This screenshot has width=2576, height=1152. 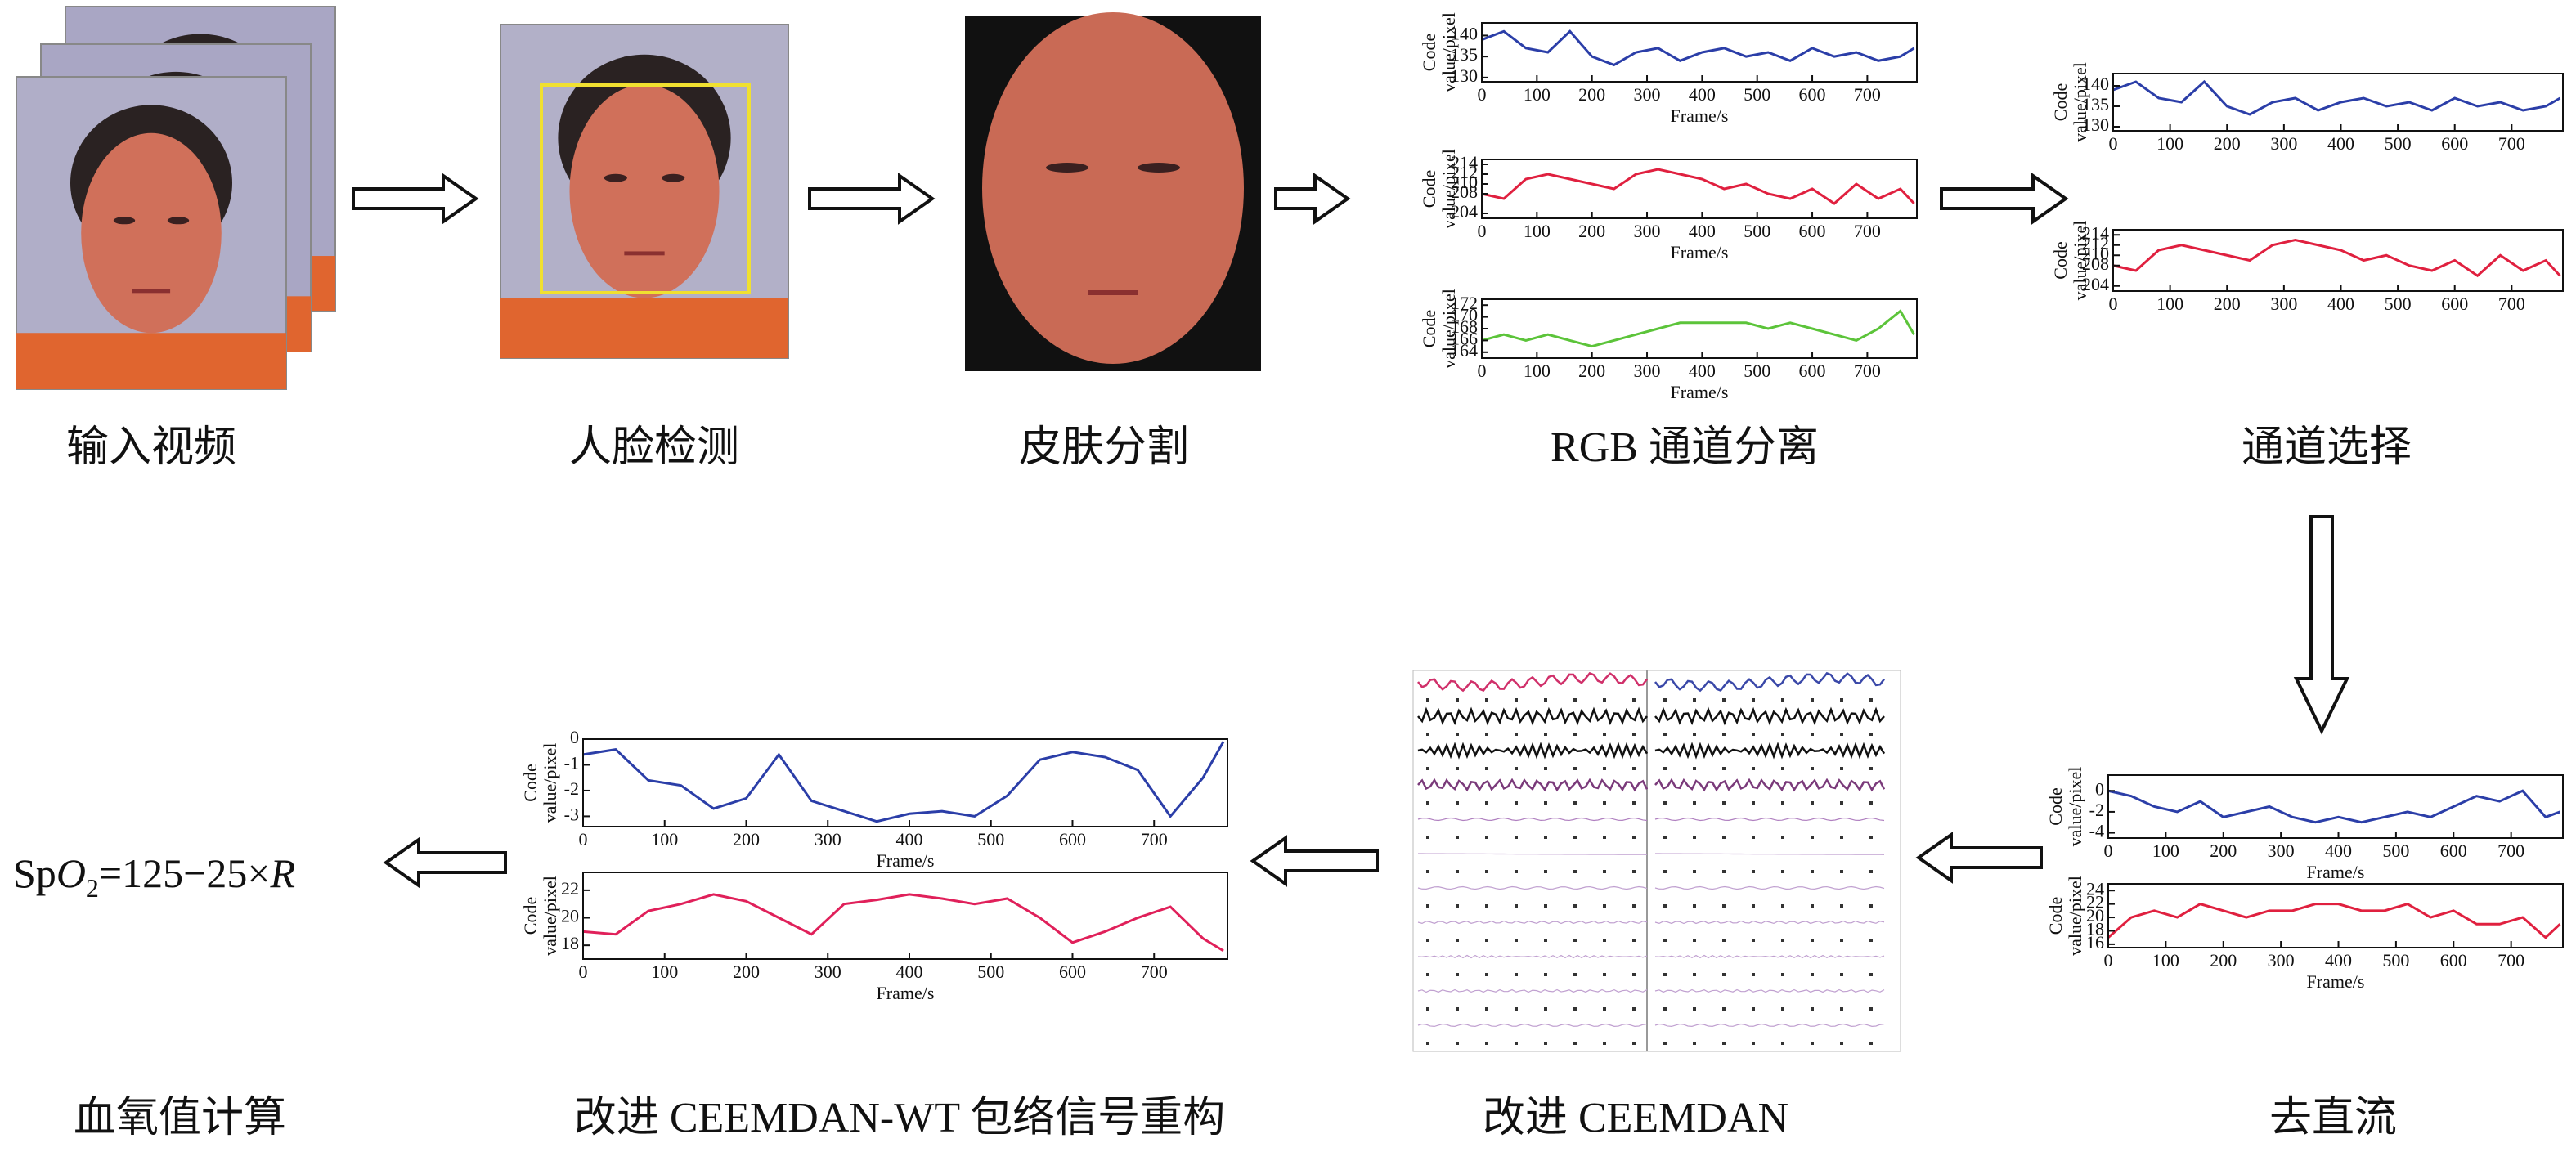 What do you see at coordinates (747, 839) in the screenshot?
I see `x-tick-label: 200` at bounding box center [747, 839].